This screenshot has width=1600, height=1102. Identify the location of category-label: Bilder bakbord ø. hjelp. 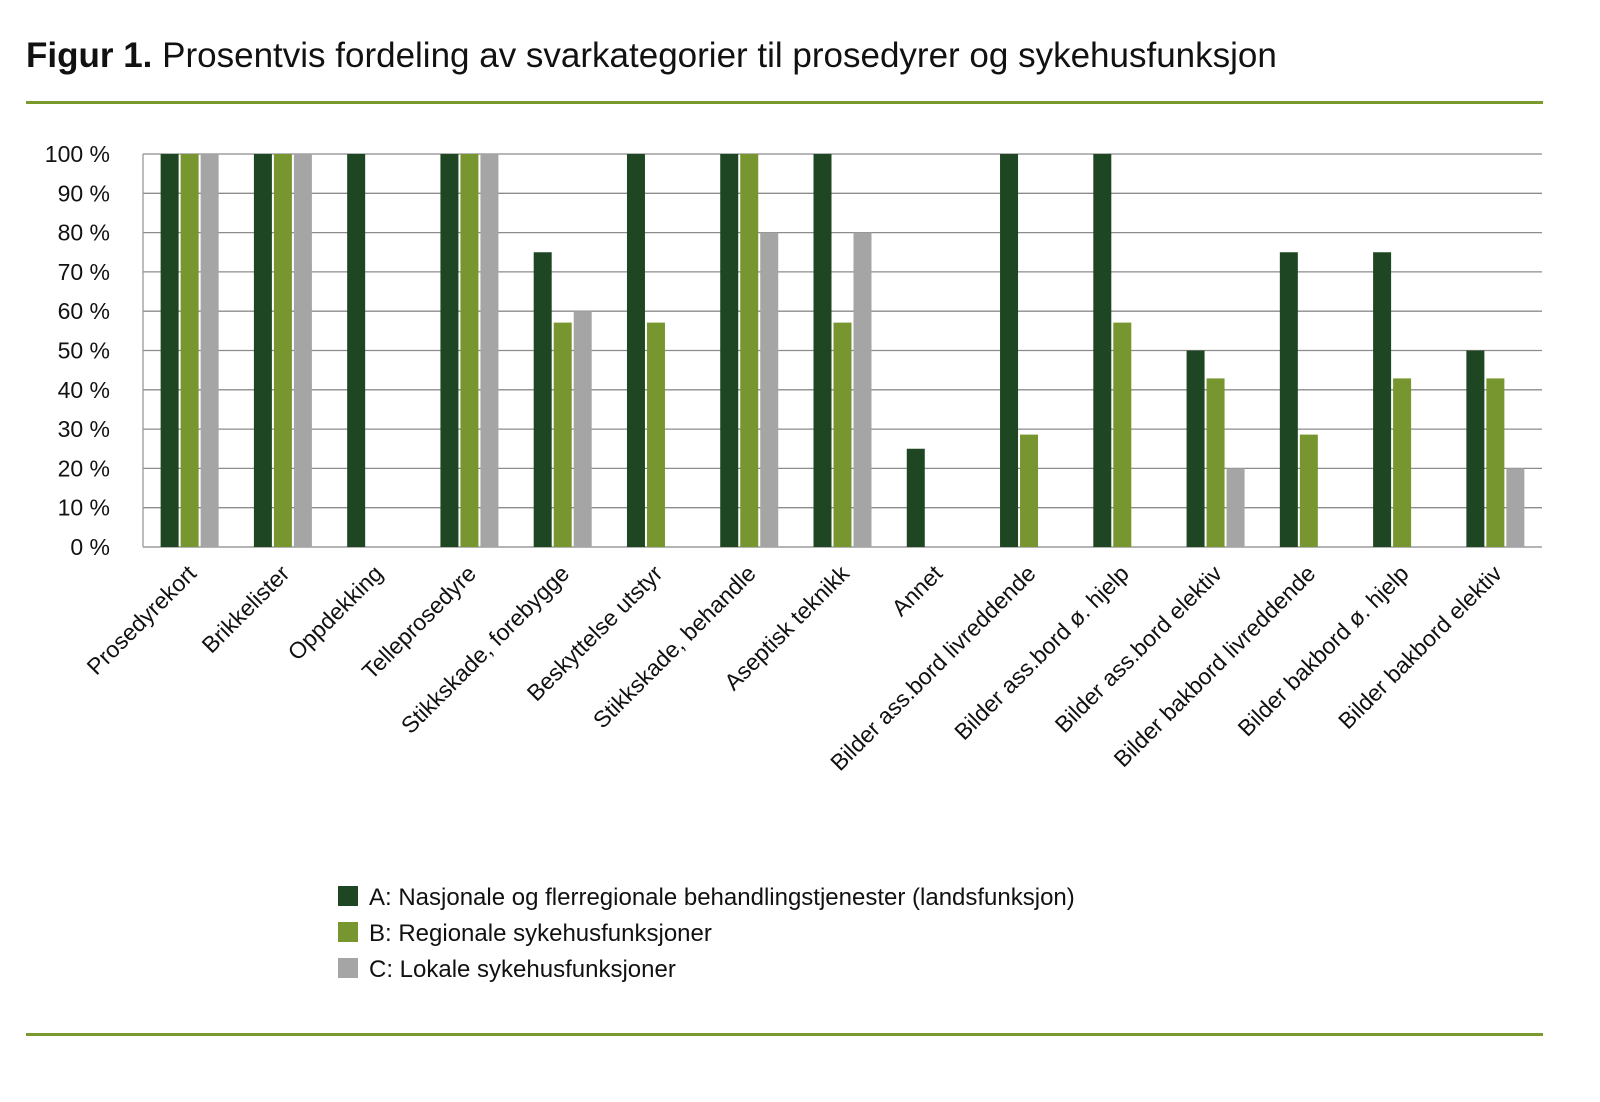
(1323, 650).